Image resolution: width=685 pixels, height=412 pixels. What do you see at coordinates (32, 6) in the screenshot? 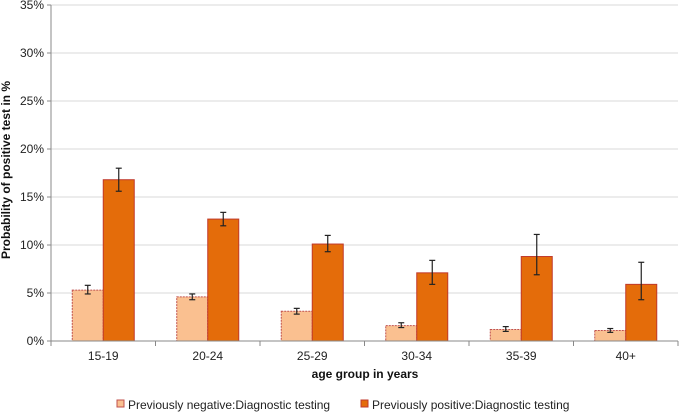
I see `y-tick-label: 35%` at bounding box center [32, 6].